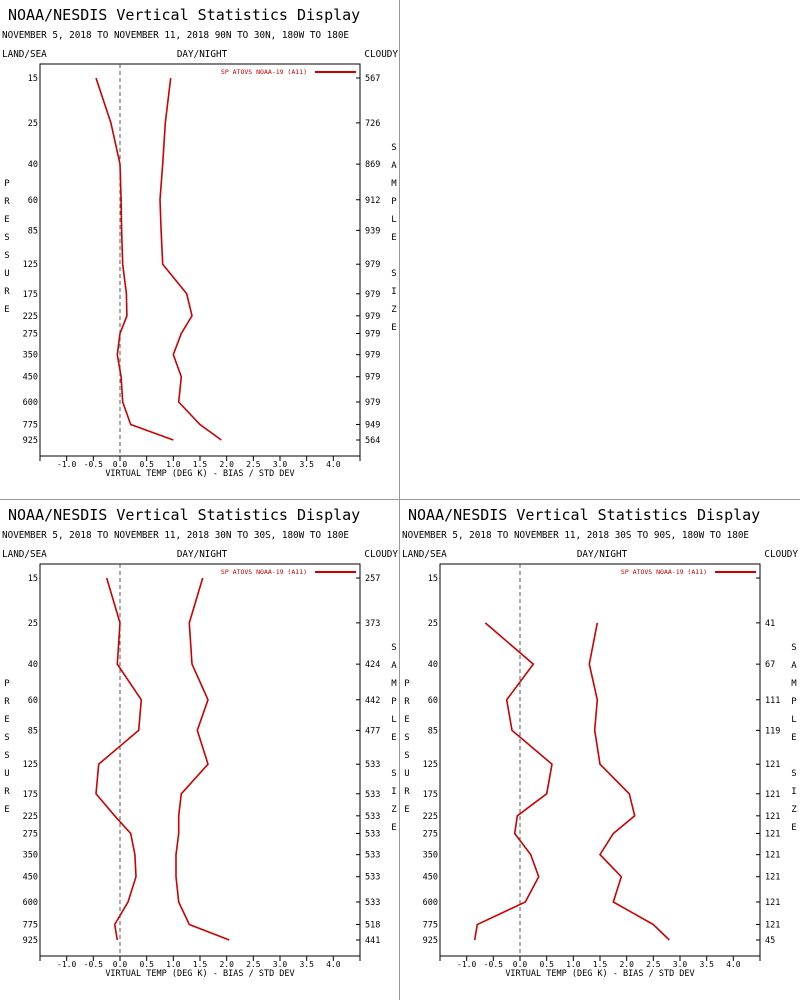  Describe the element at coordinates (626, 964) in the screenshot. I see `x-tick-label: 2.0` at that location.